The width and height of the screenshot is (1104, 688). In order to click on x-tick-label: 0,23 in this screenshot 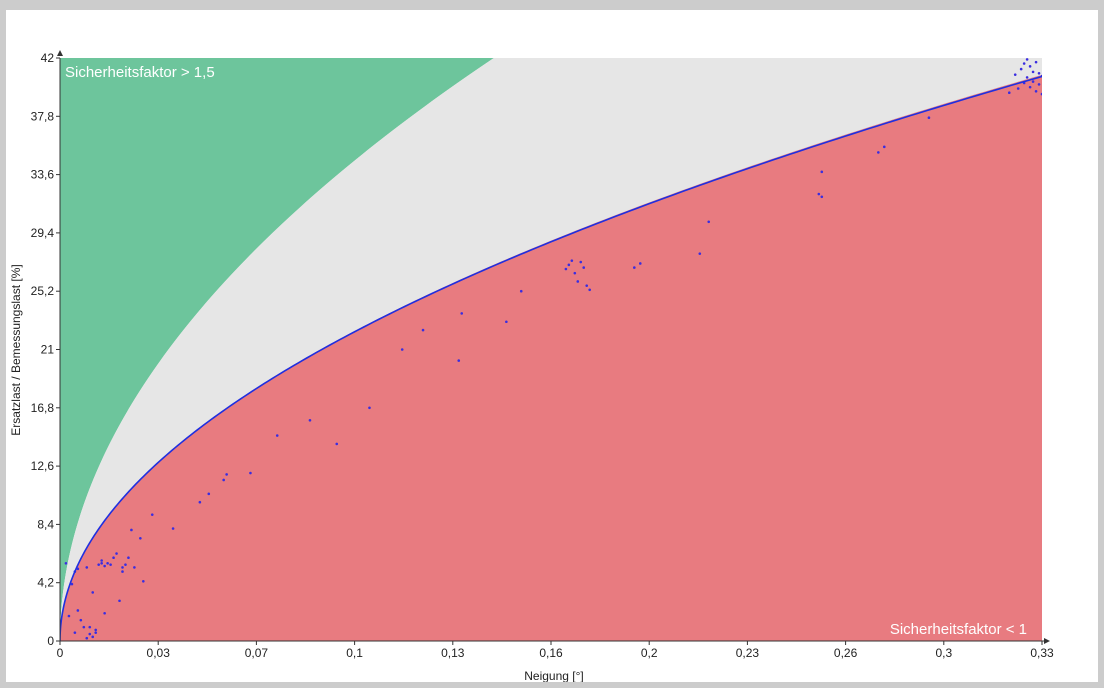, I will do `click(748, 653)`.